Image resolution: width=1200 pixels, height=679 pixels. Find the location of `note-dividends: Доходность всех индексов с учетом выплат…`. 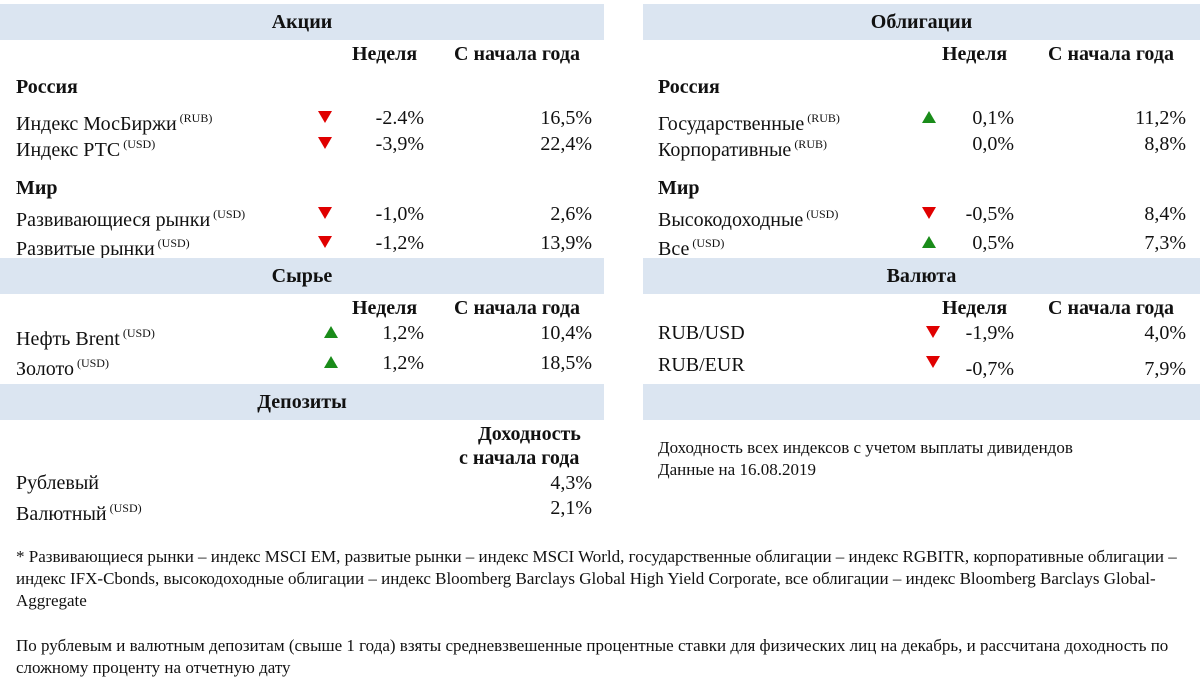

note-dividends: Доходность всех индексов с учетом выплат… is located at coordinates (865, 447).